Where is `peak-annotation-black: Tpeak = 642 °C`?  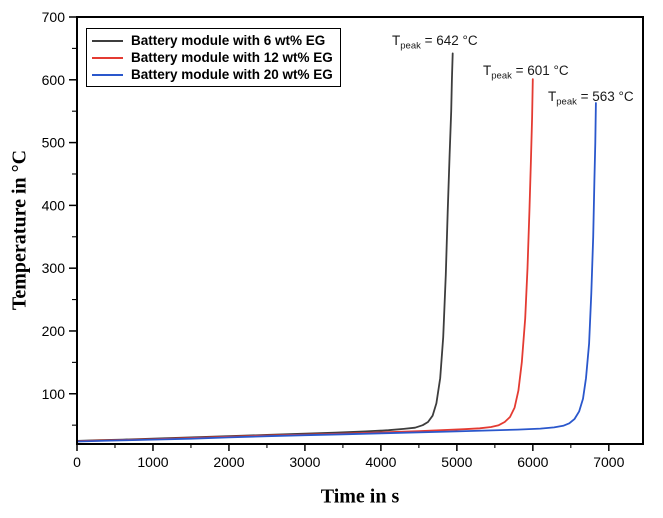
peak-annotation-black: Tpeak = 642 °C is located at coordinates (435, 42).